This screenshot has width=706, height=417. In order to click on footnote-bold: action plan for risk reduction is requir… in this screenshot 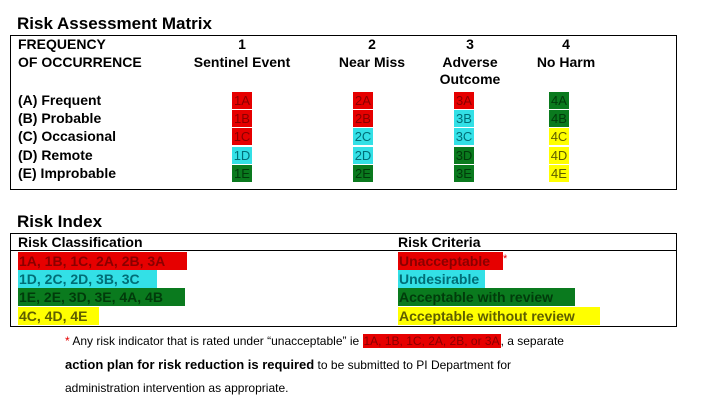, I will do `click(190, 364)`.